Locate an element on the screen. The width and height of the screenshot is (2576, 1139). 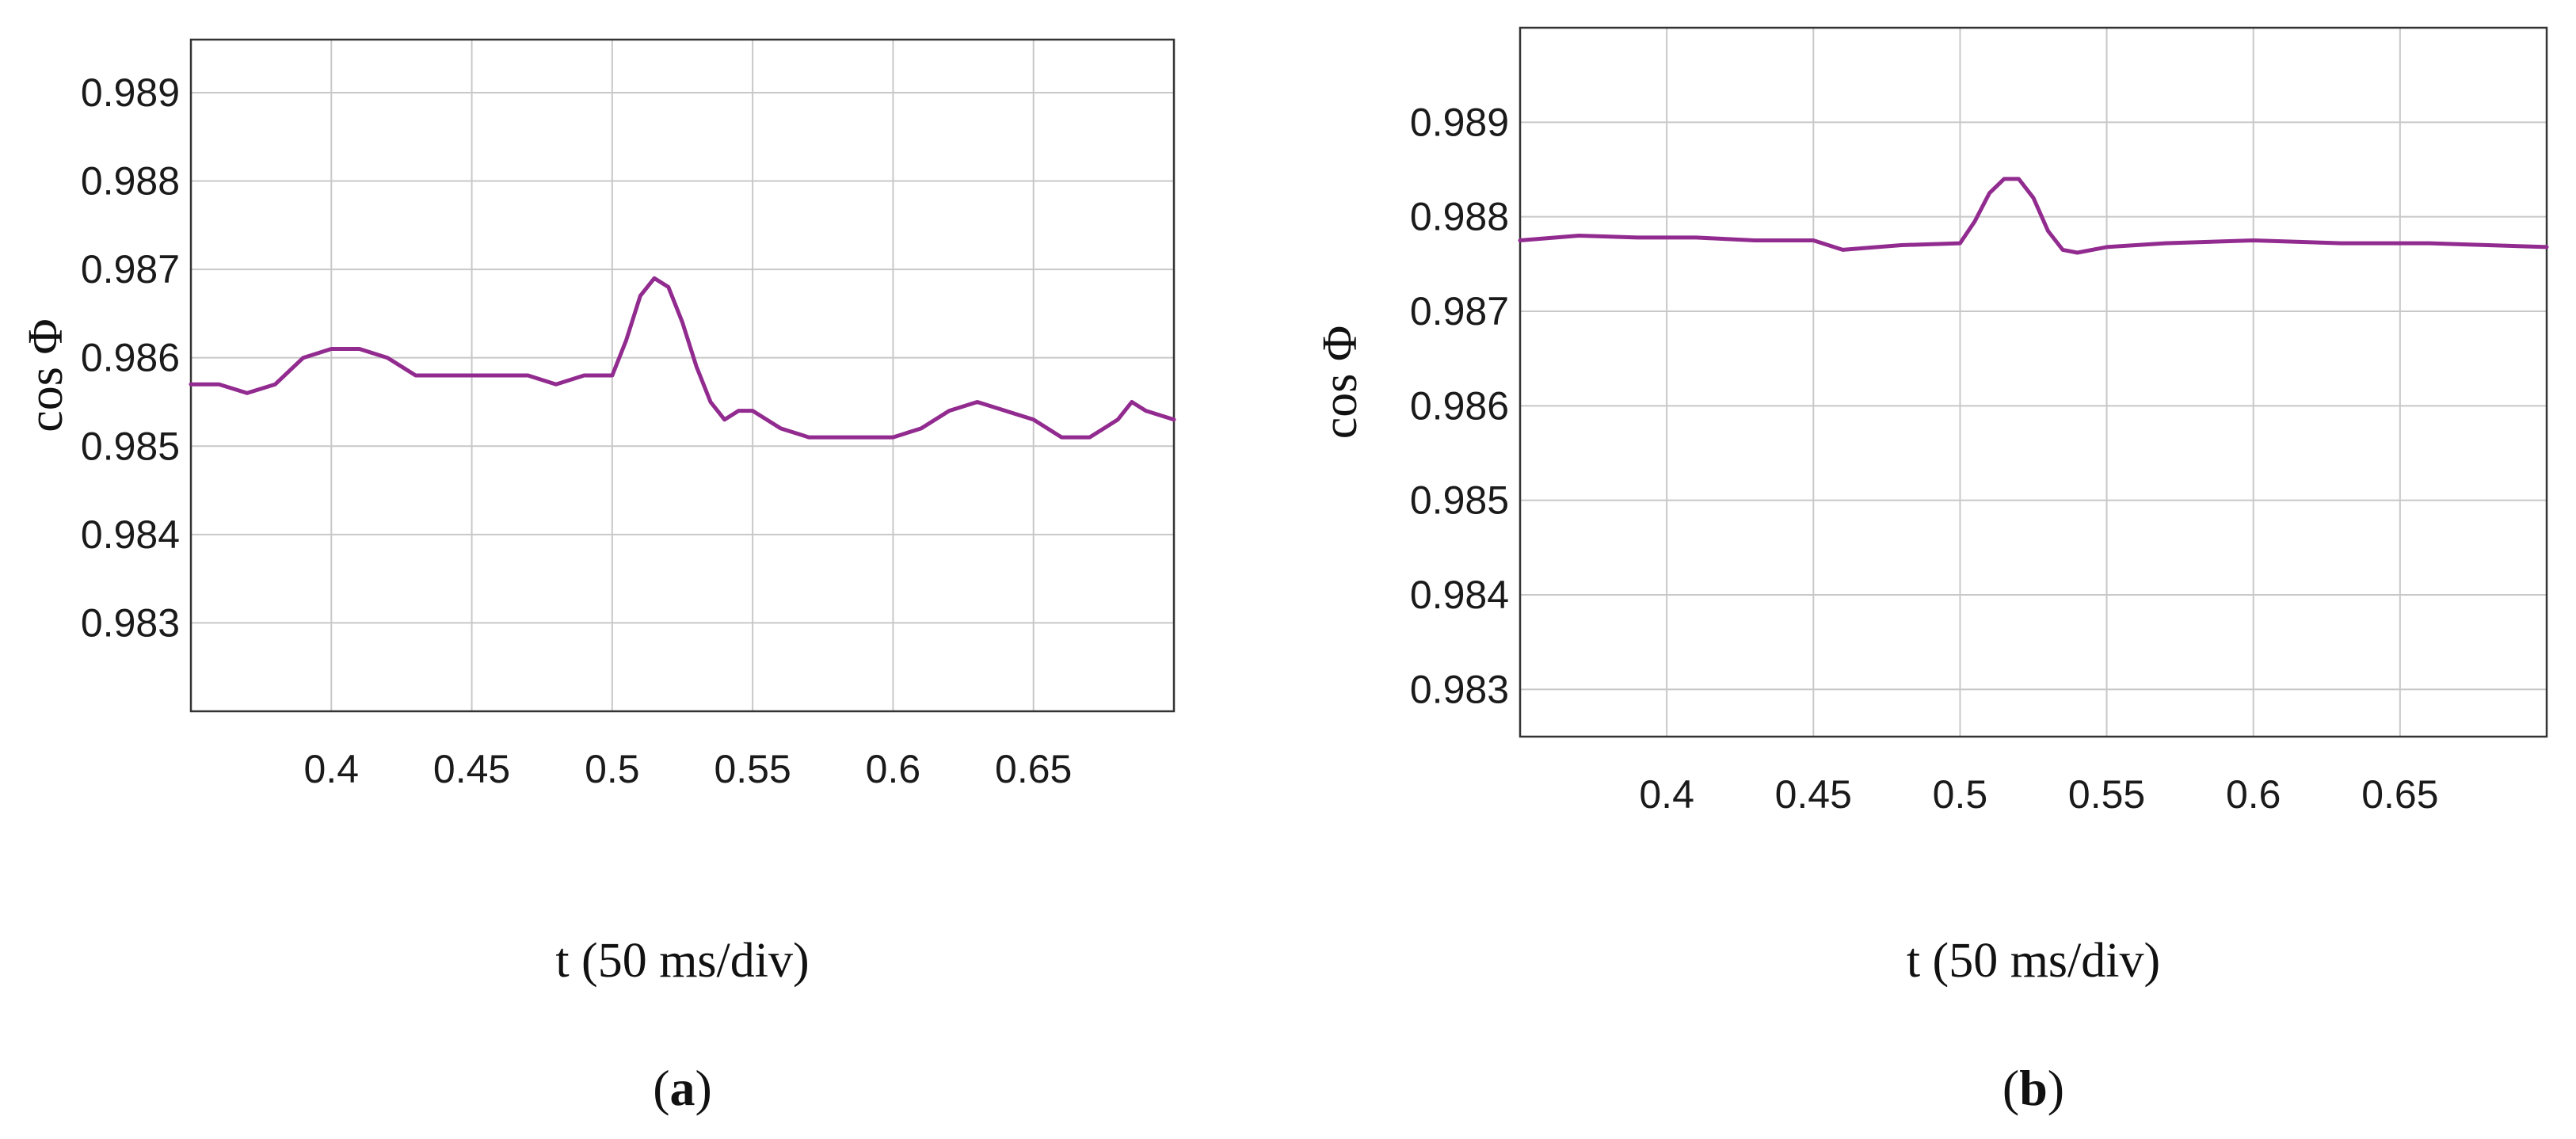
y-ticks-b: 0.983 0.984 0.985 0.986 0.987 0.988 0.989 is located at coordinates (1459, 406).